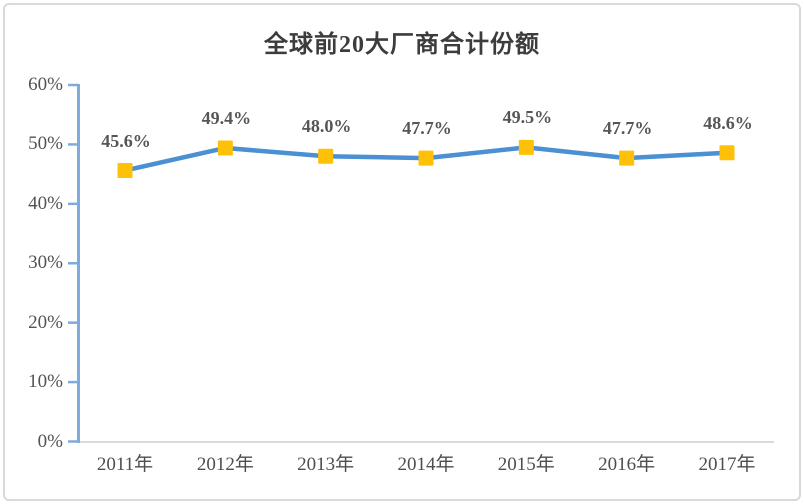  Describe the element at coordinates (426, 464) in the screenshot. I see `x-axis-tick-label: 2014年` at that location.